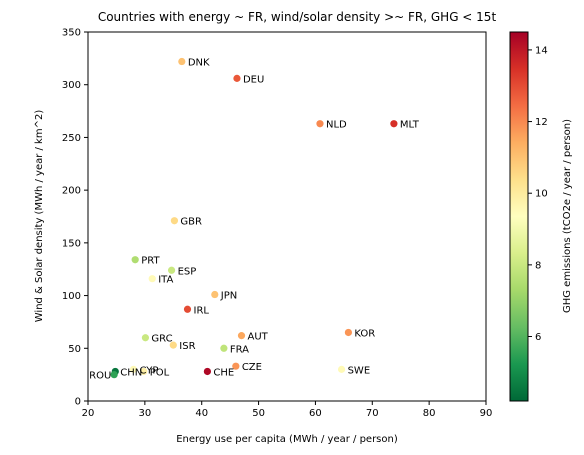  I want to click on x-tick-label: 30, so click(144, 413).